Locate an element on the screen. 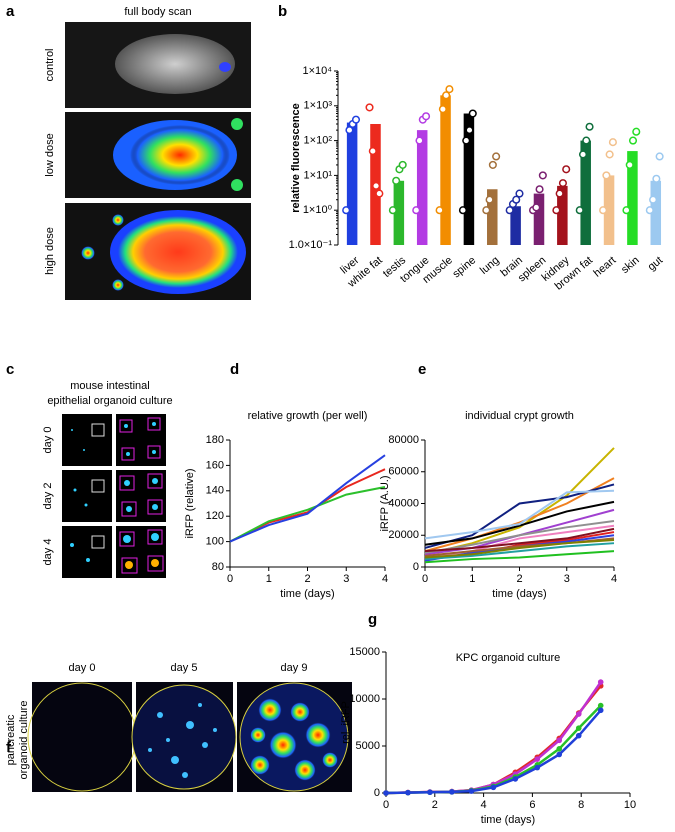  organoid-images is located at coordinates (114, 496).